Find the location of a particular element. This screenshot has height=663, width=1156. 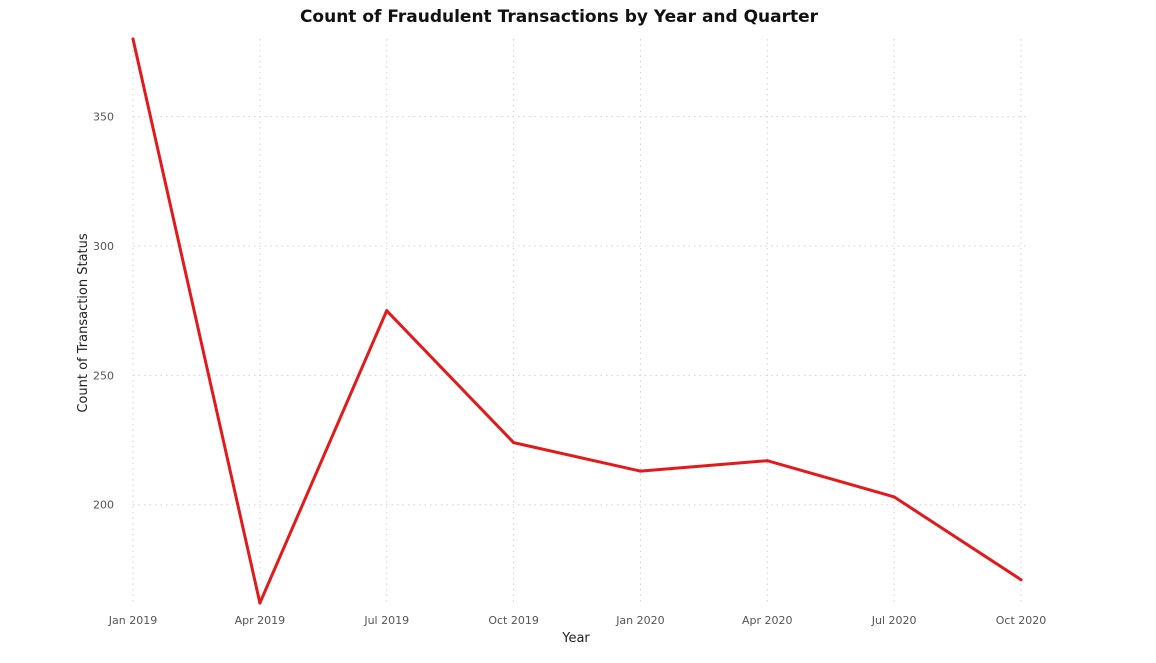

x-tick-label: Oct 2020 is located at coordinates (1021, 620).